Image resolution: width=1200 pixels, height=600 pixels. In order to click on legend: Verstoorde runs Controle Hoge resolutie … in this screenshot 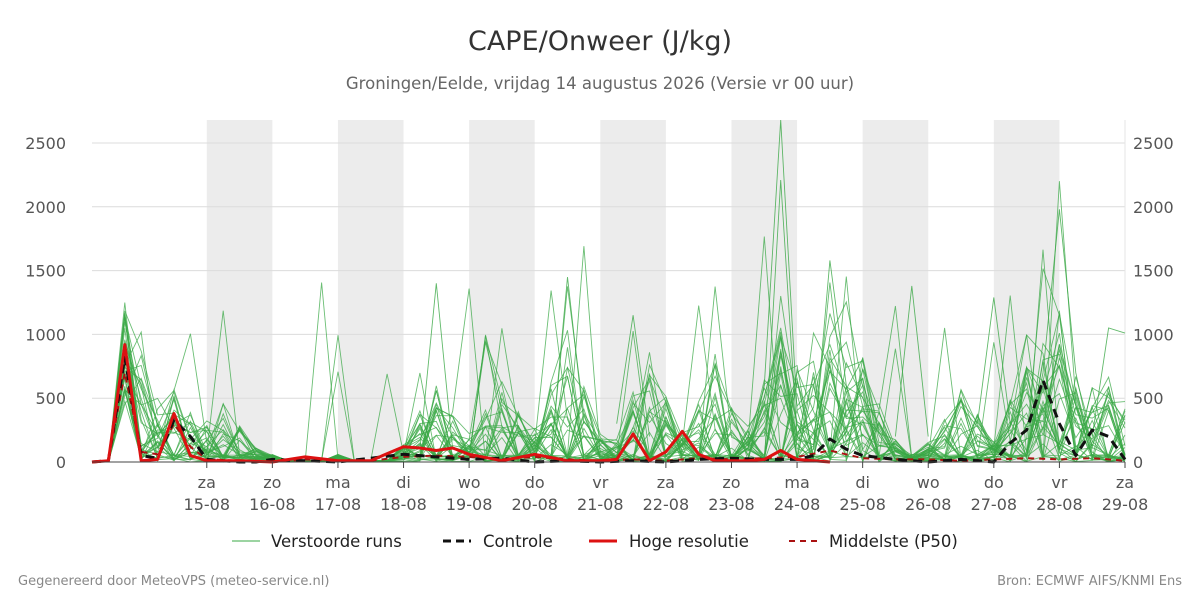, I will do `click(595, 541)`.